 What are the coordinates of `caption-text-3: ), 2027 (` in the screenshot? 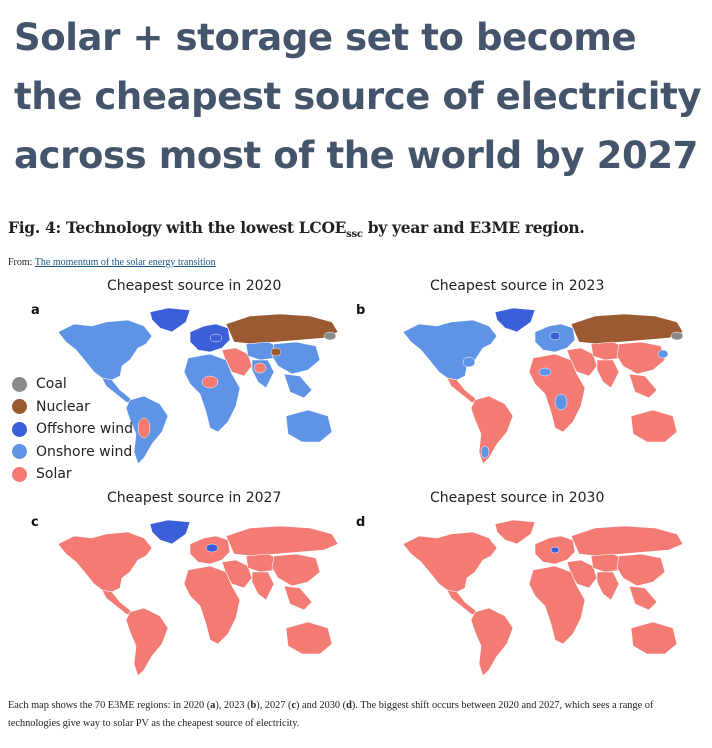 It's located at (274, 705).